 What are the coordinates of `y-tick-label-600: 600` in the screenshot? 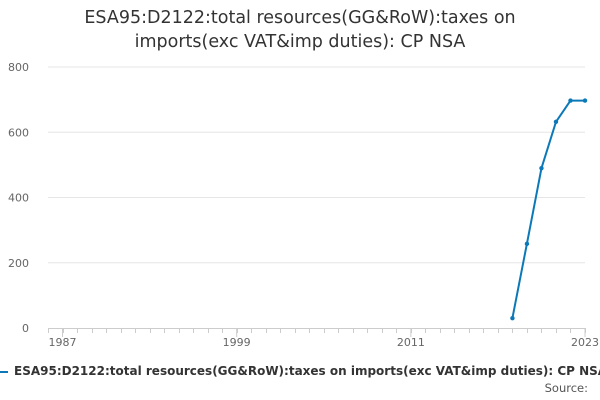 It's located at (18, 132).